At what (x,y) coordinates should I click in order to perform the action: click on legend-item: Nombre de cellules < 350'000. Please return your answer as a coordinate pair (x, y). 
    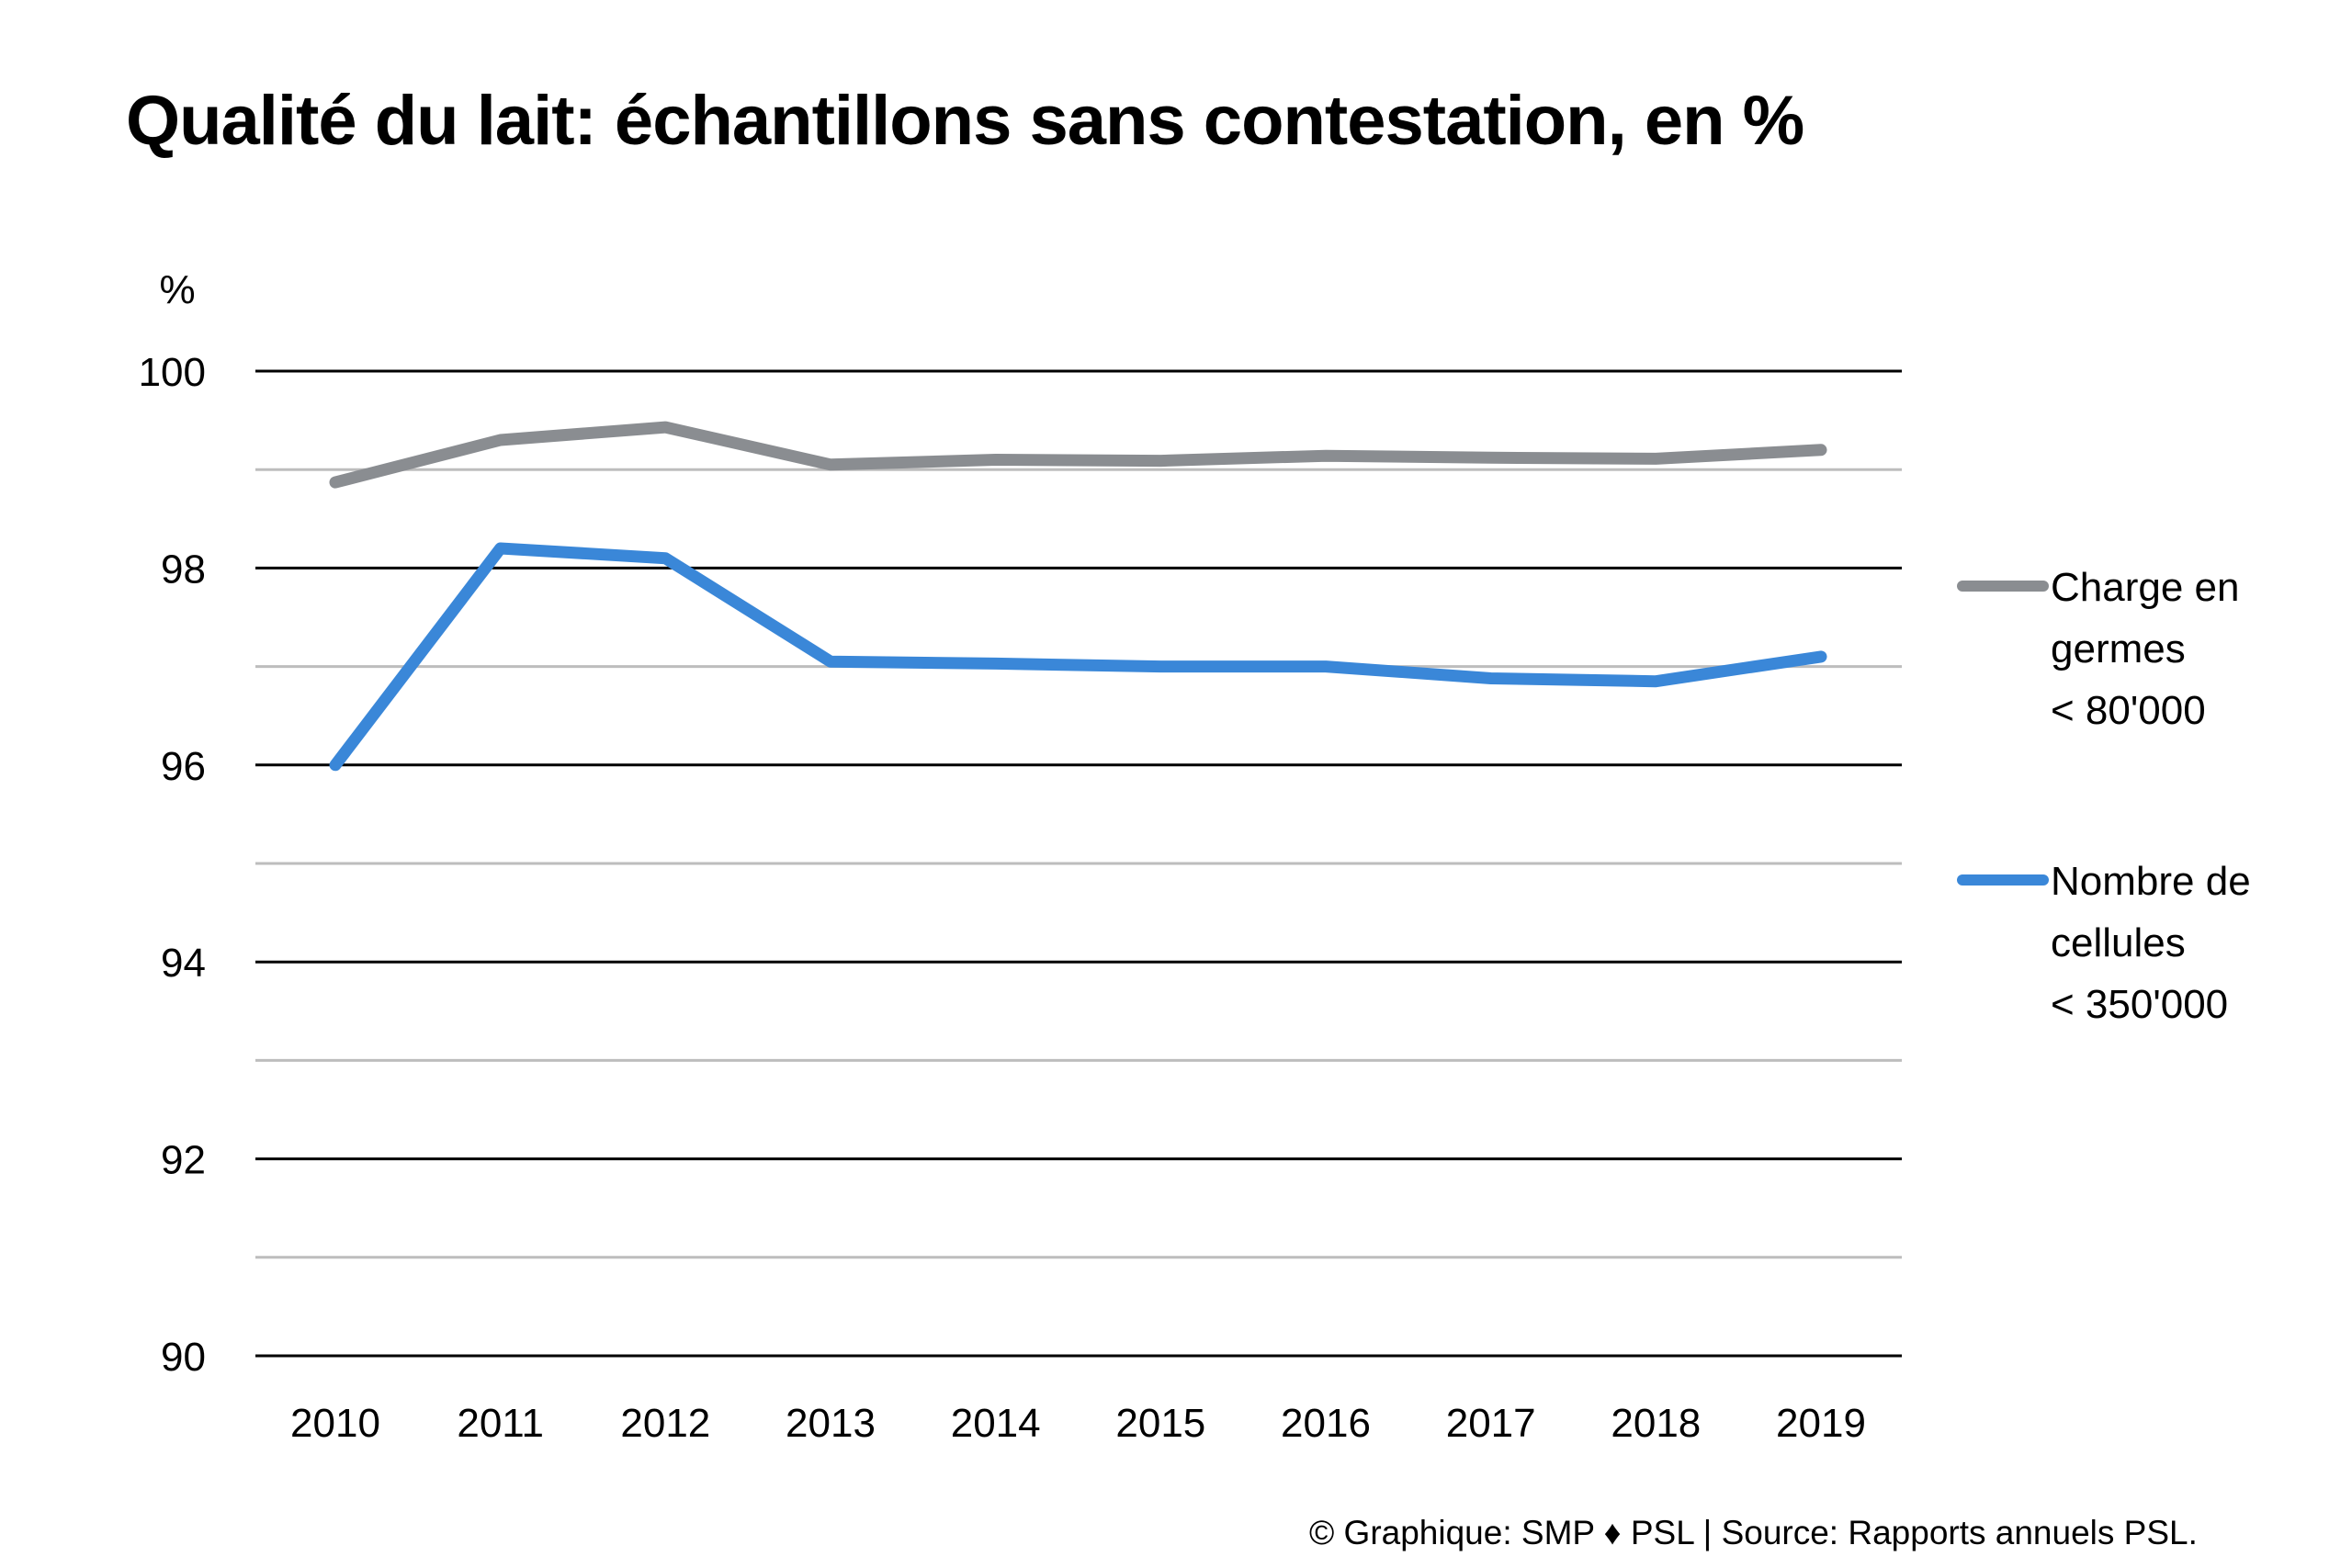
    Looking at the image, I should click on (2123, 943).